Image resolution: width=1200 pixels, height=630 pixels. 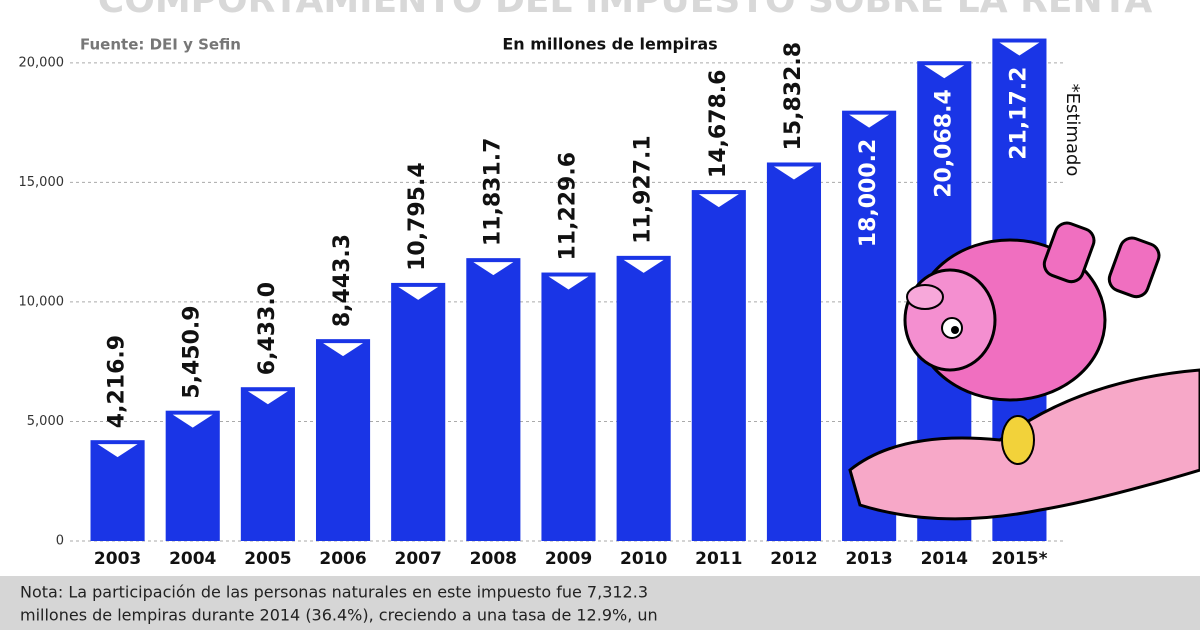 I want to click on y-tick-label: 20,000, so click(x=42, y=62).